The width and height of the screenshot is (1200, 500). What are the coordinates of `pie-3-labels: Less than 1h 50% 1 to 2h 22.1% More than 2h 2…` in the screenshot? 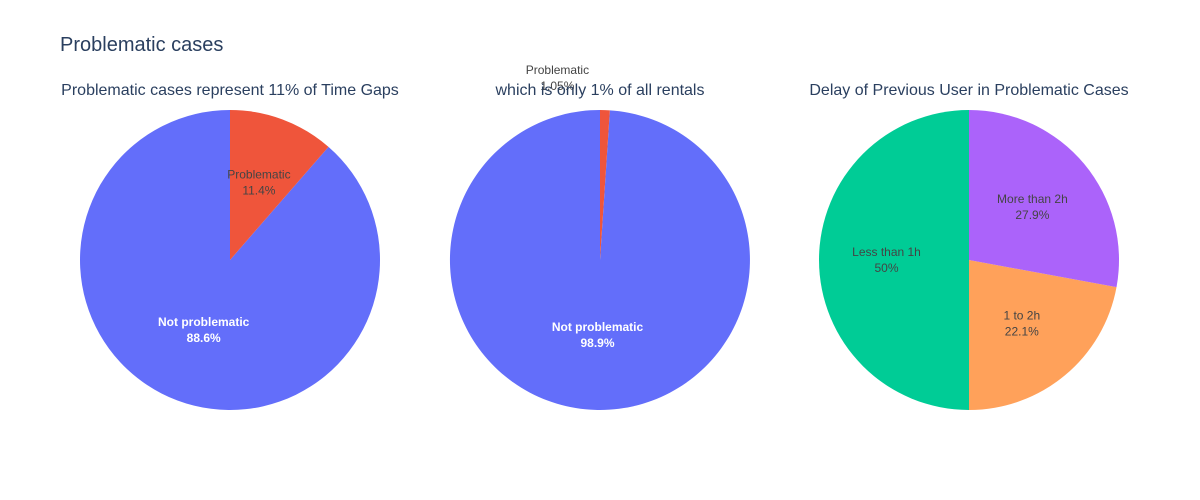 It's located at (960, 265).